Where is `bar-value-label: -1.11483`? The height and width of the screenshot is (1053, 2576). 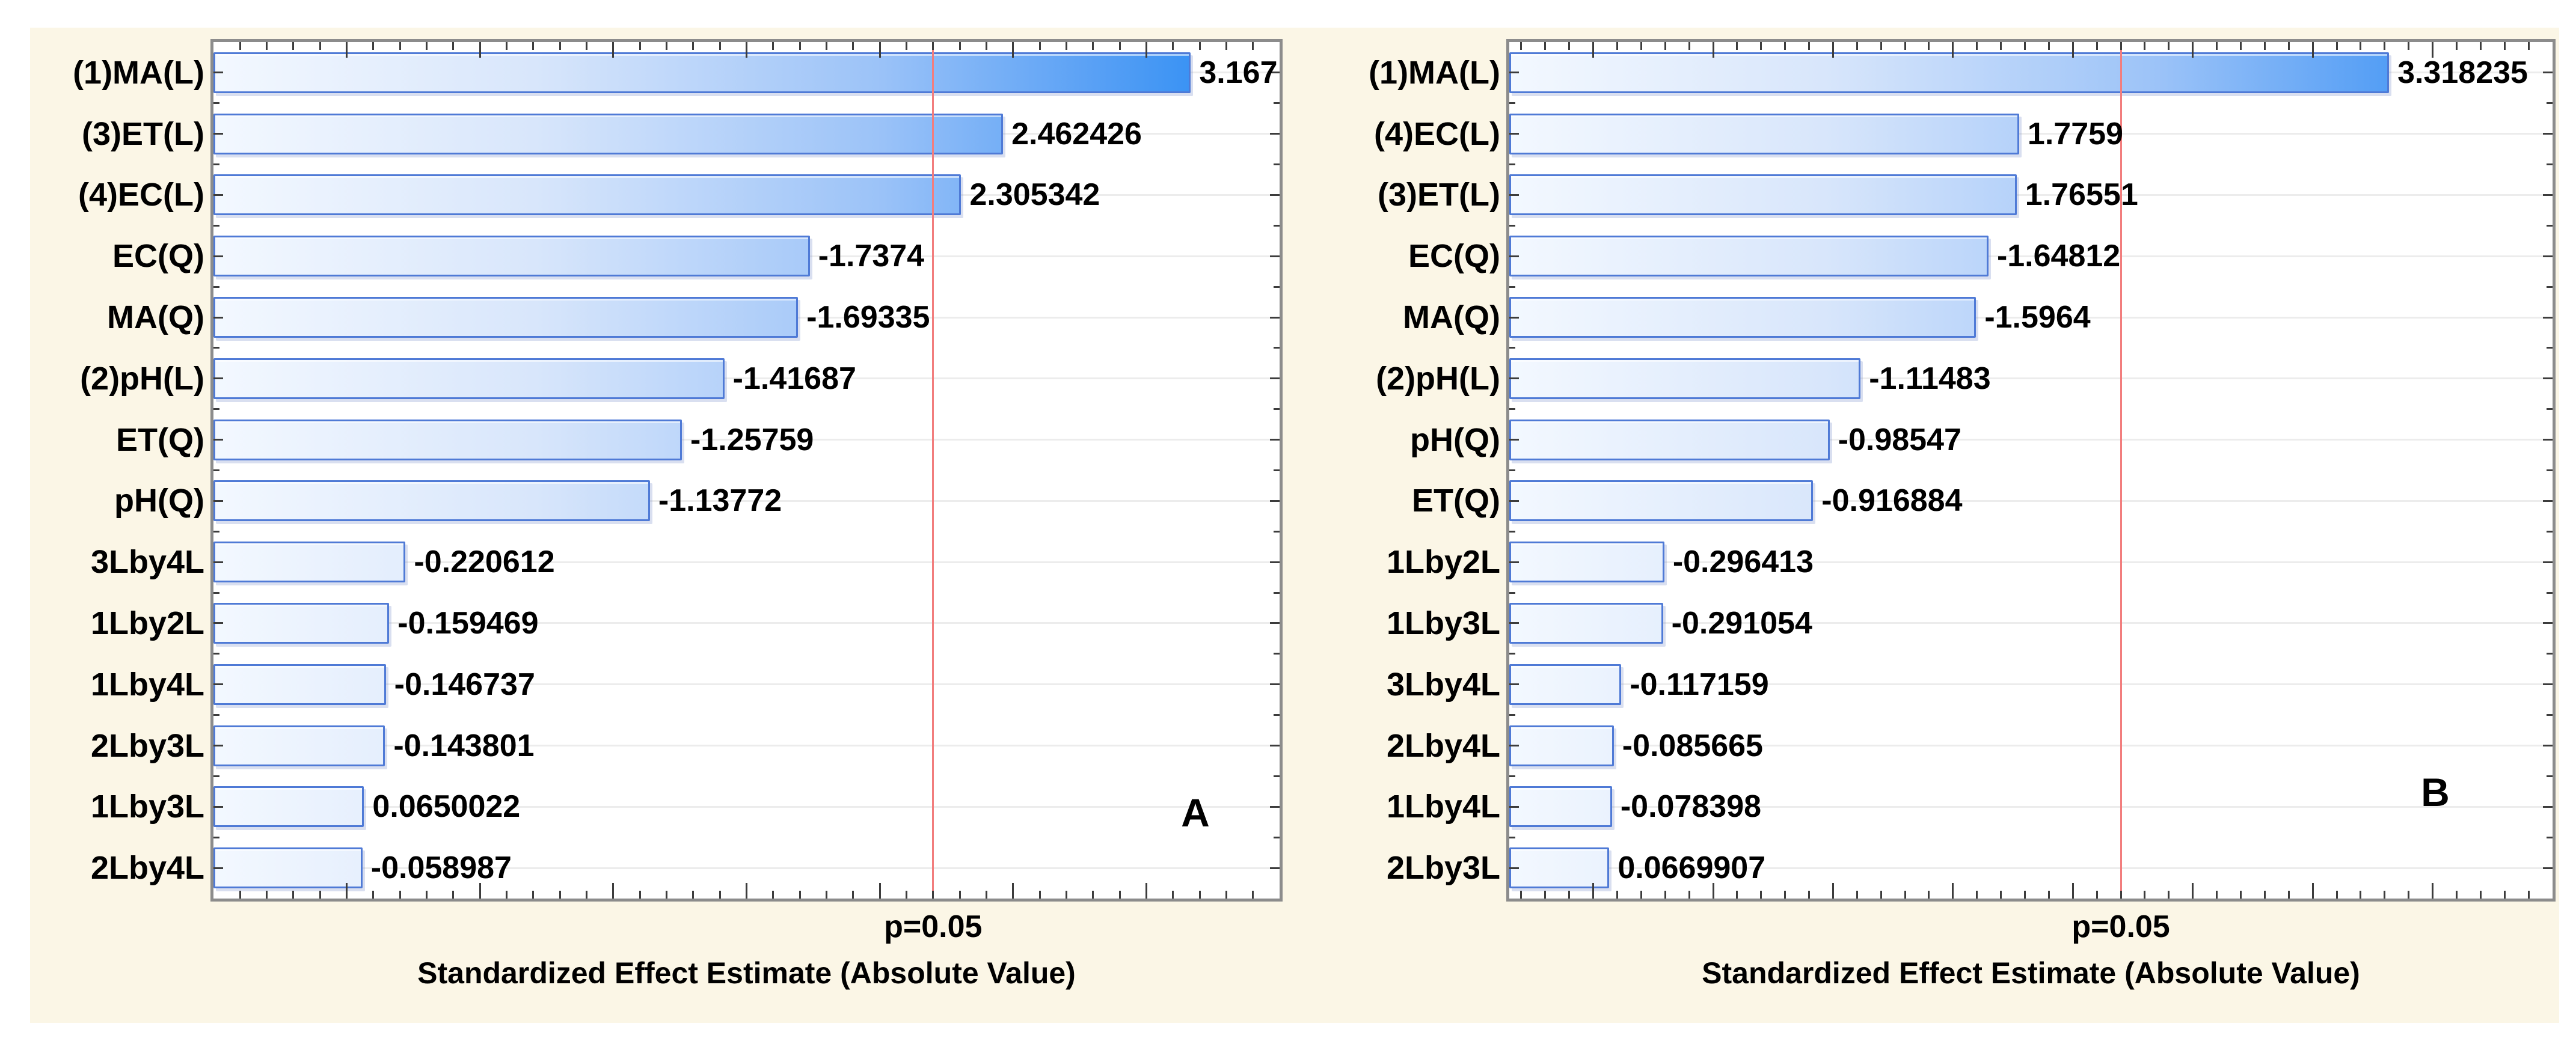 bar-value-label: -1.11483 is located at coordinates (1930, 379).